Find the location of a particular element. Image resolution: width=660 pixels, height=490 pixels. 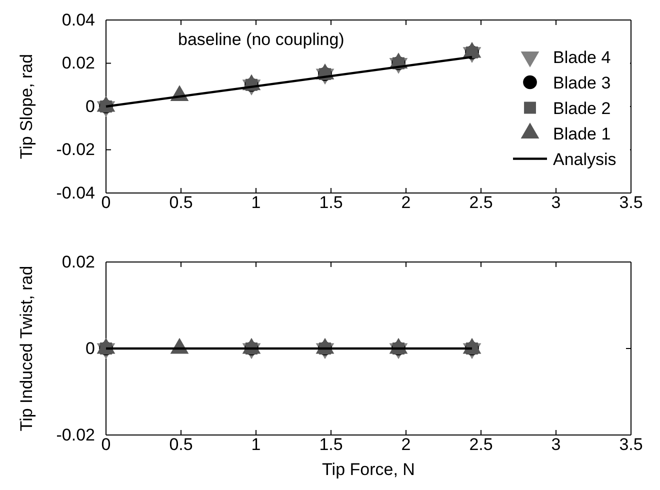

legend-label: Blade 2 is located at coordinates (582, 108).